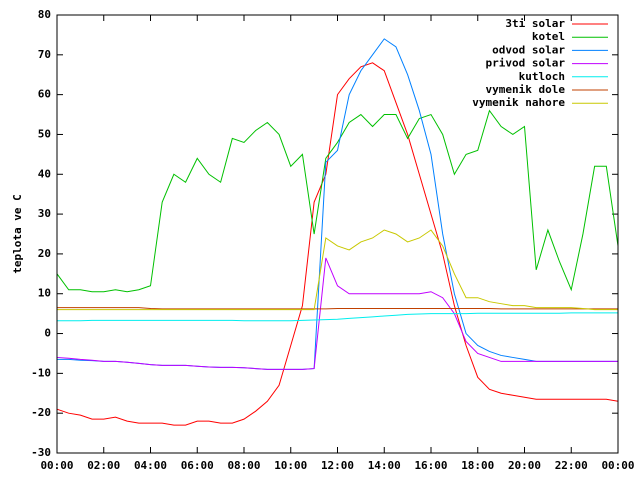 The width and height of the screenshot is (640, 480). Describe the element at coordinates (17, 233) in the screenshot. I see `y-axis-label: teplota ve C` at that location.